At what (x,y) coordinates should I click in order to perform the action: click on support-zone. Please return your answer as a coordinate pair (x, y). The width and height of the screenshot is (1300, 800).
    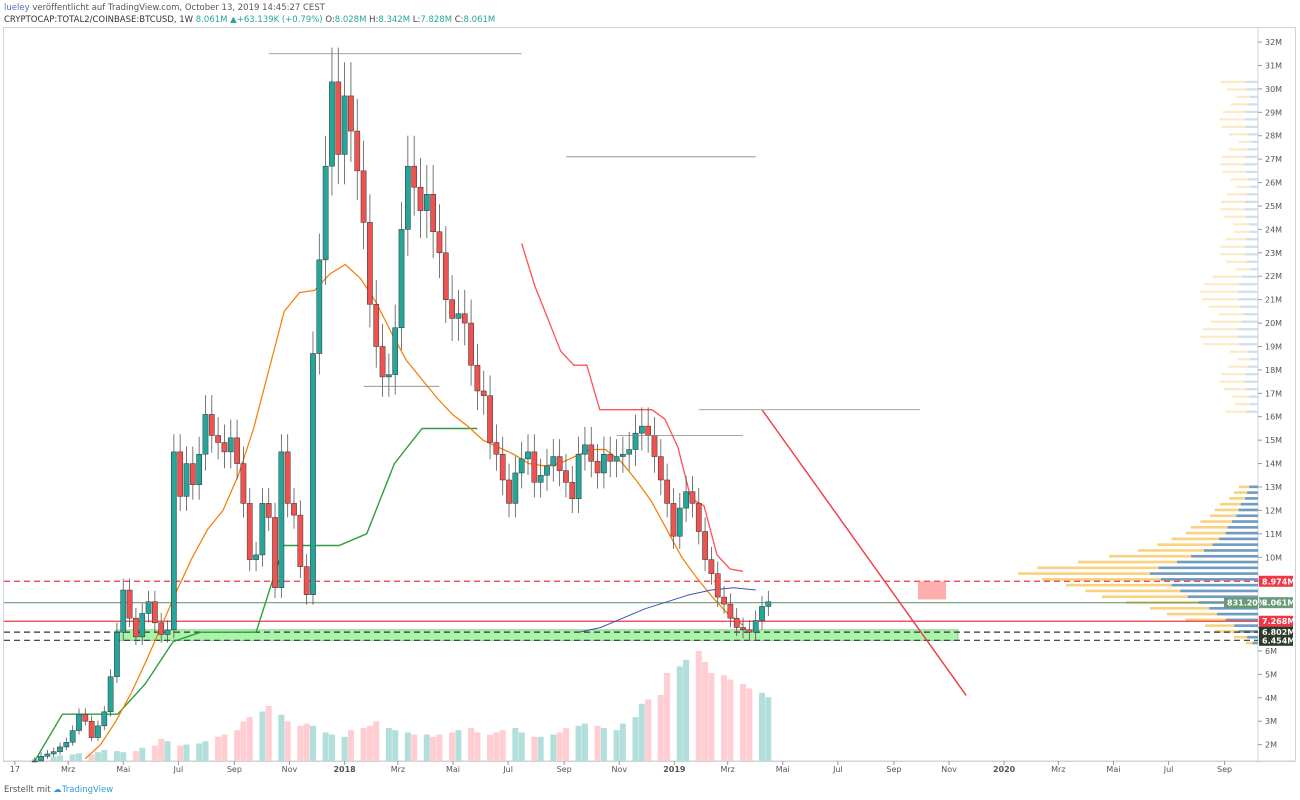
    Looking at the image, I should click on (537, 635).